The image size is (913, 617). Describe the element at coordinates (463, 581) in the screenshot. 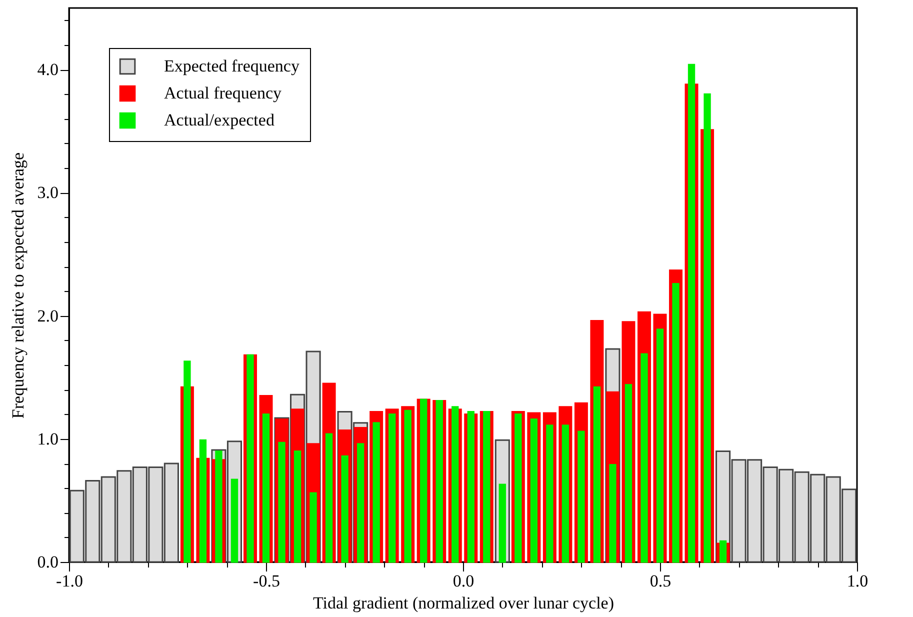

I see `x-tick-label: 0.0` at that location.